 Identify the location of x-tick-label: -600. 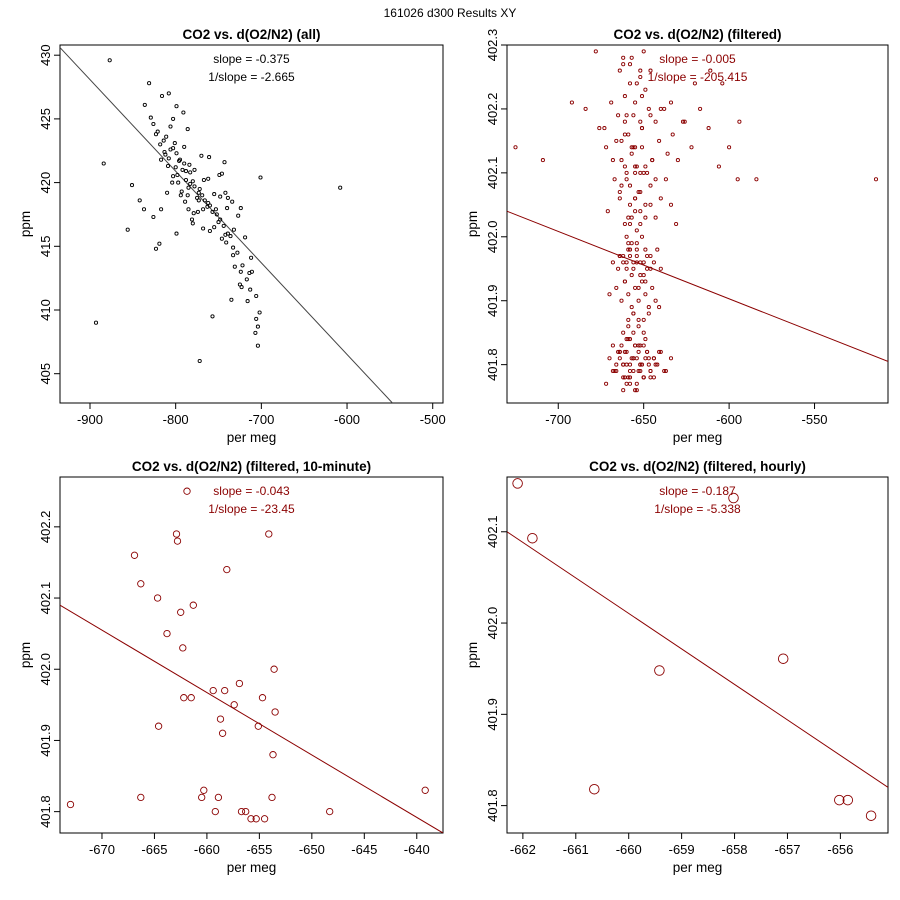
(729, 419).